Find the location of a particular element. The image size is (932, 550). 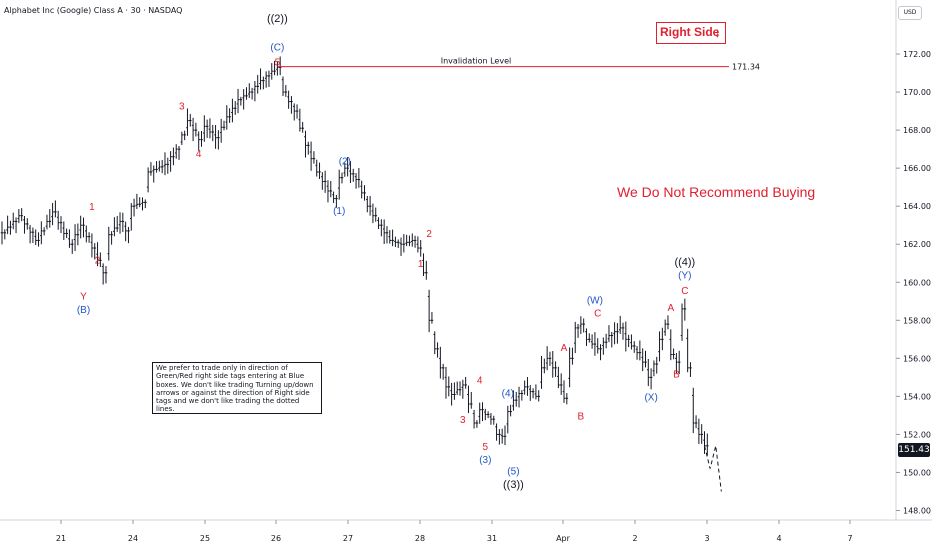

x-tick-label: 3 is located at coordinates (706, 538).